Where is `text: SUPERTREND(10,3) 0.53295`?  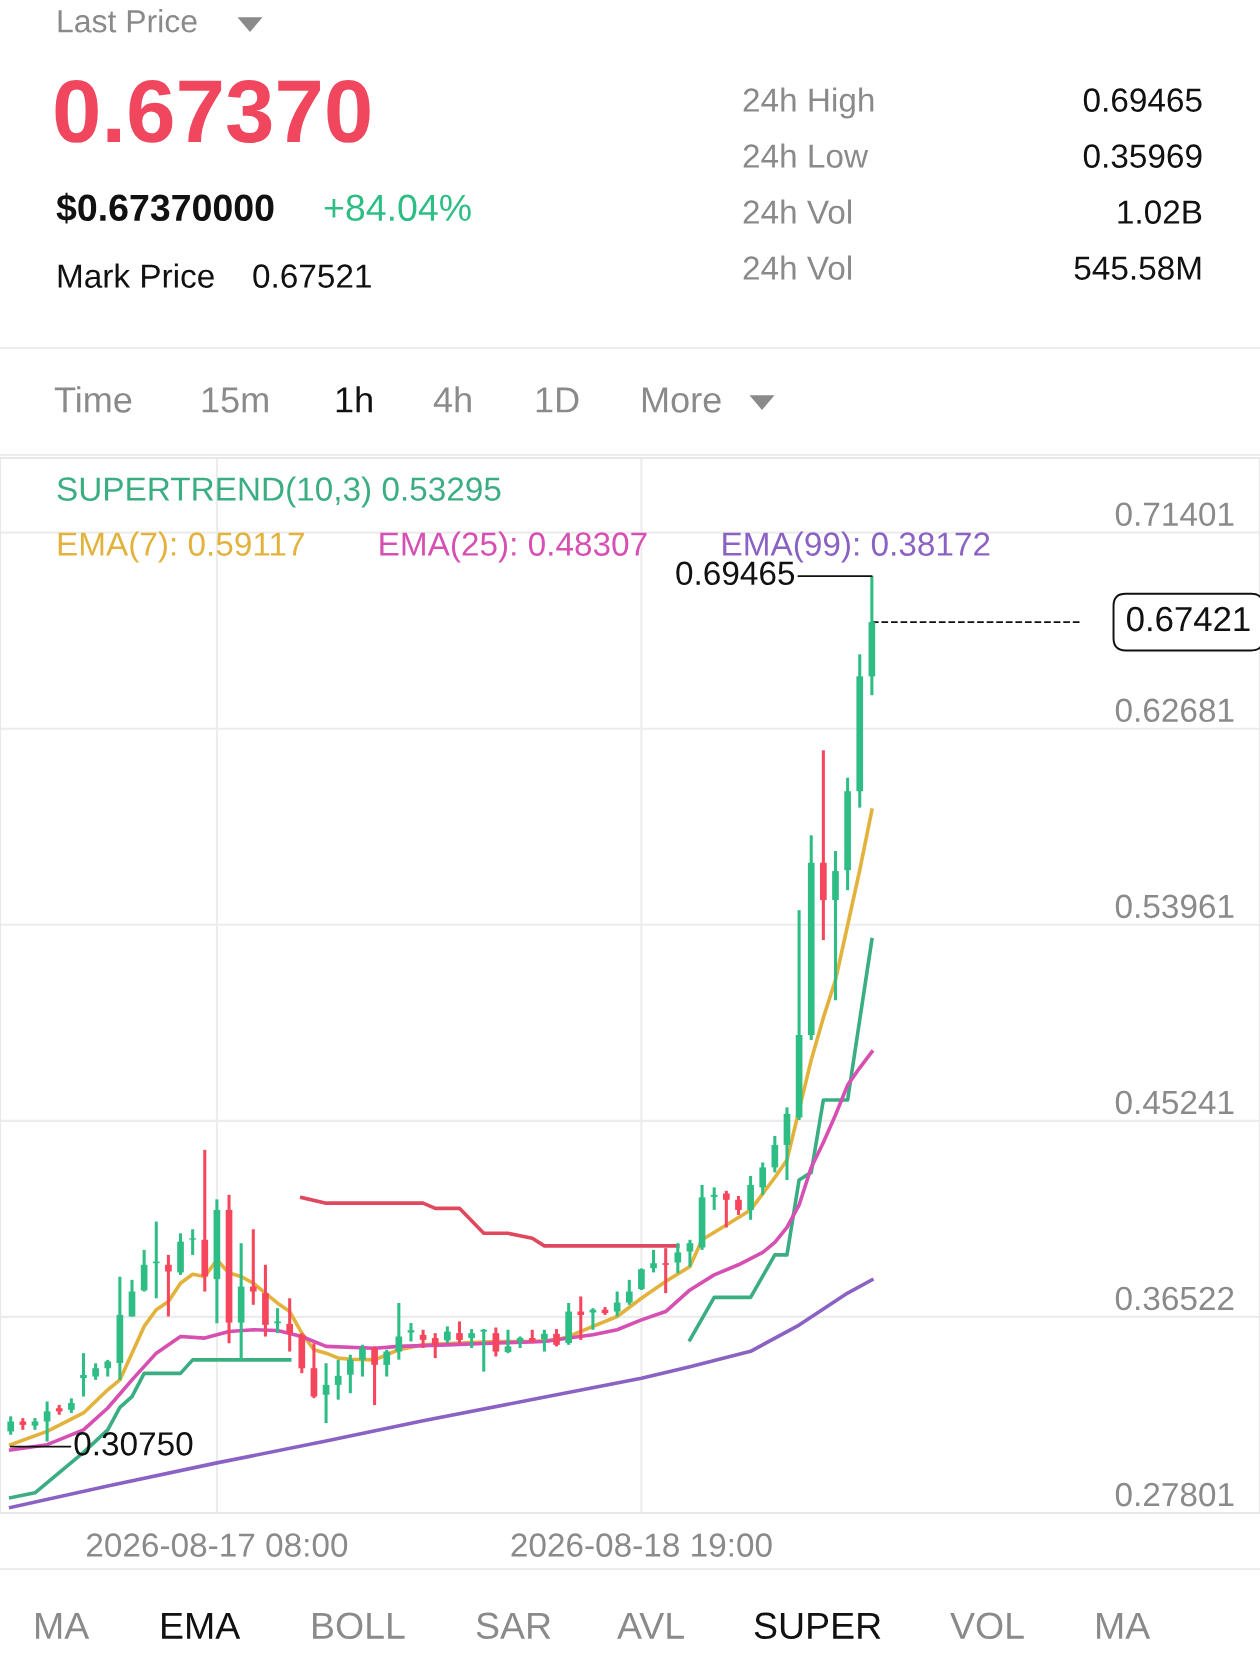
text: SUPERTREND(10,3) 0.53295 is located at coordinates (279, 492).